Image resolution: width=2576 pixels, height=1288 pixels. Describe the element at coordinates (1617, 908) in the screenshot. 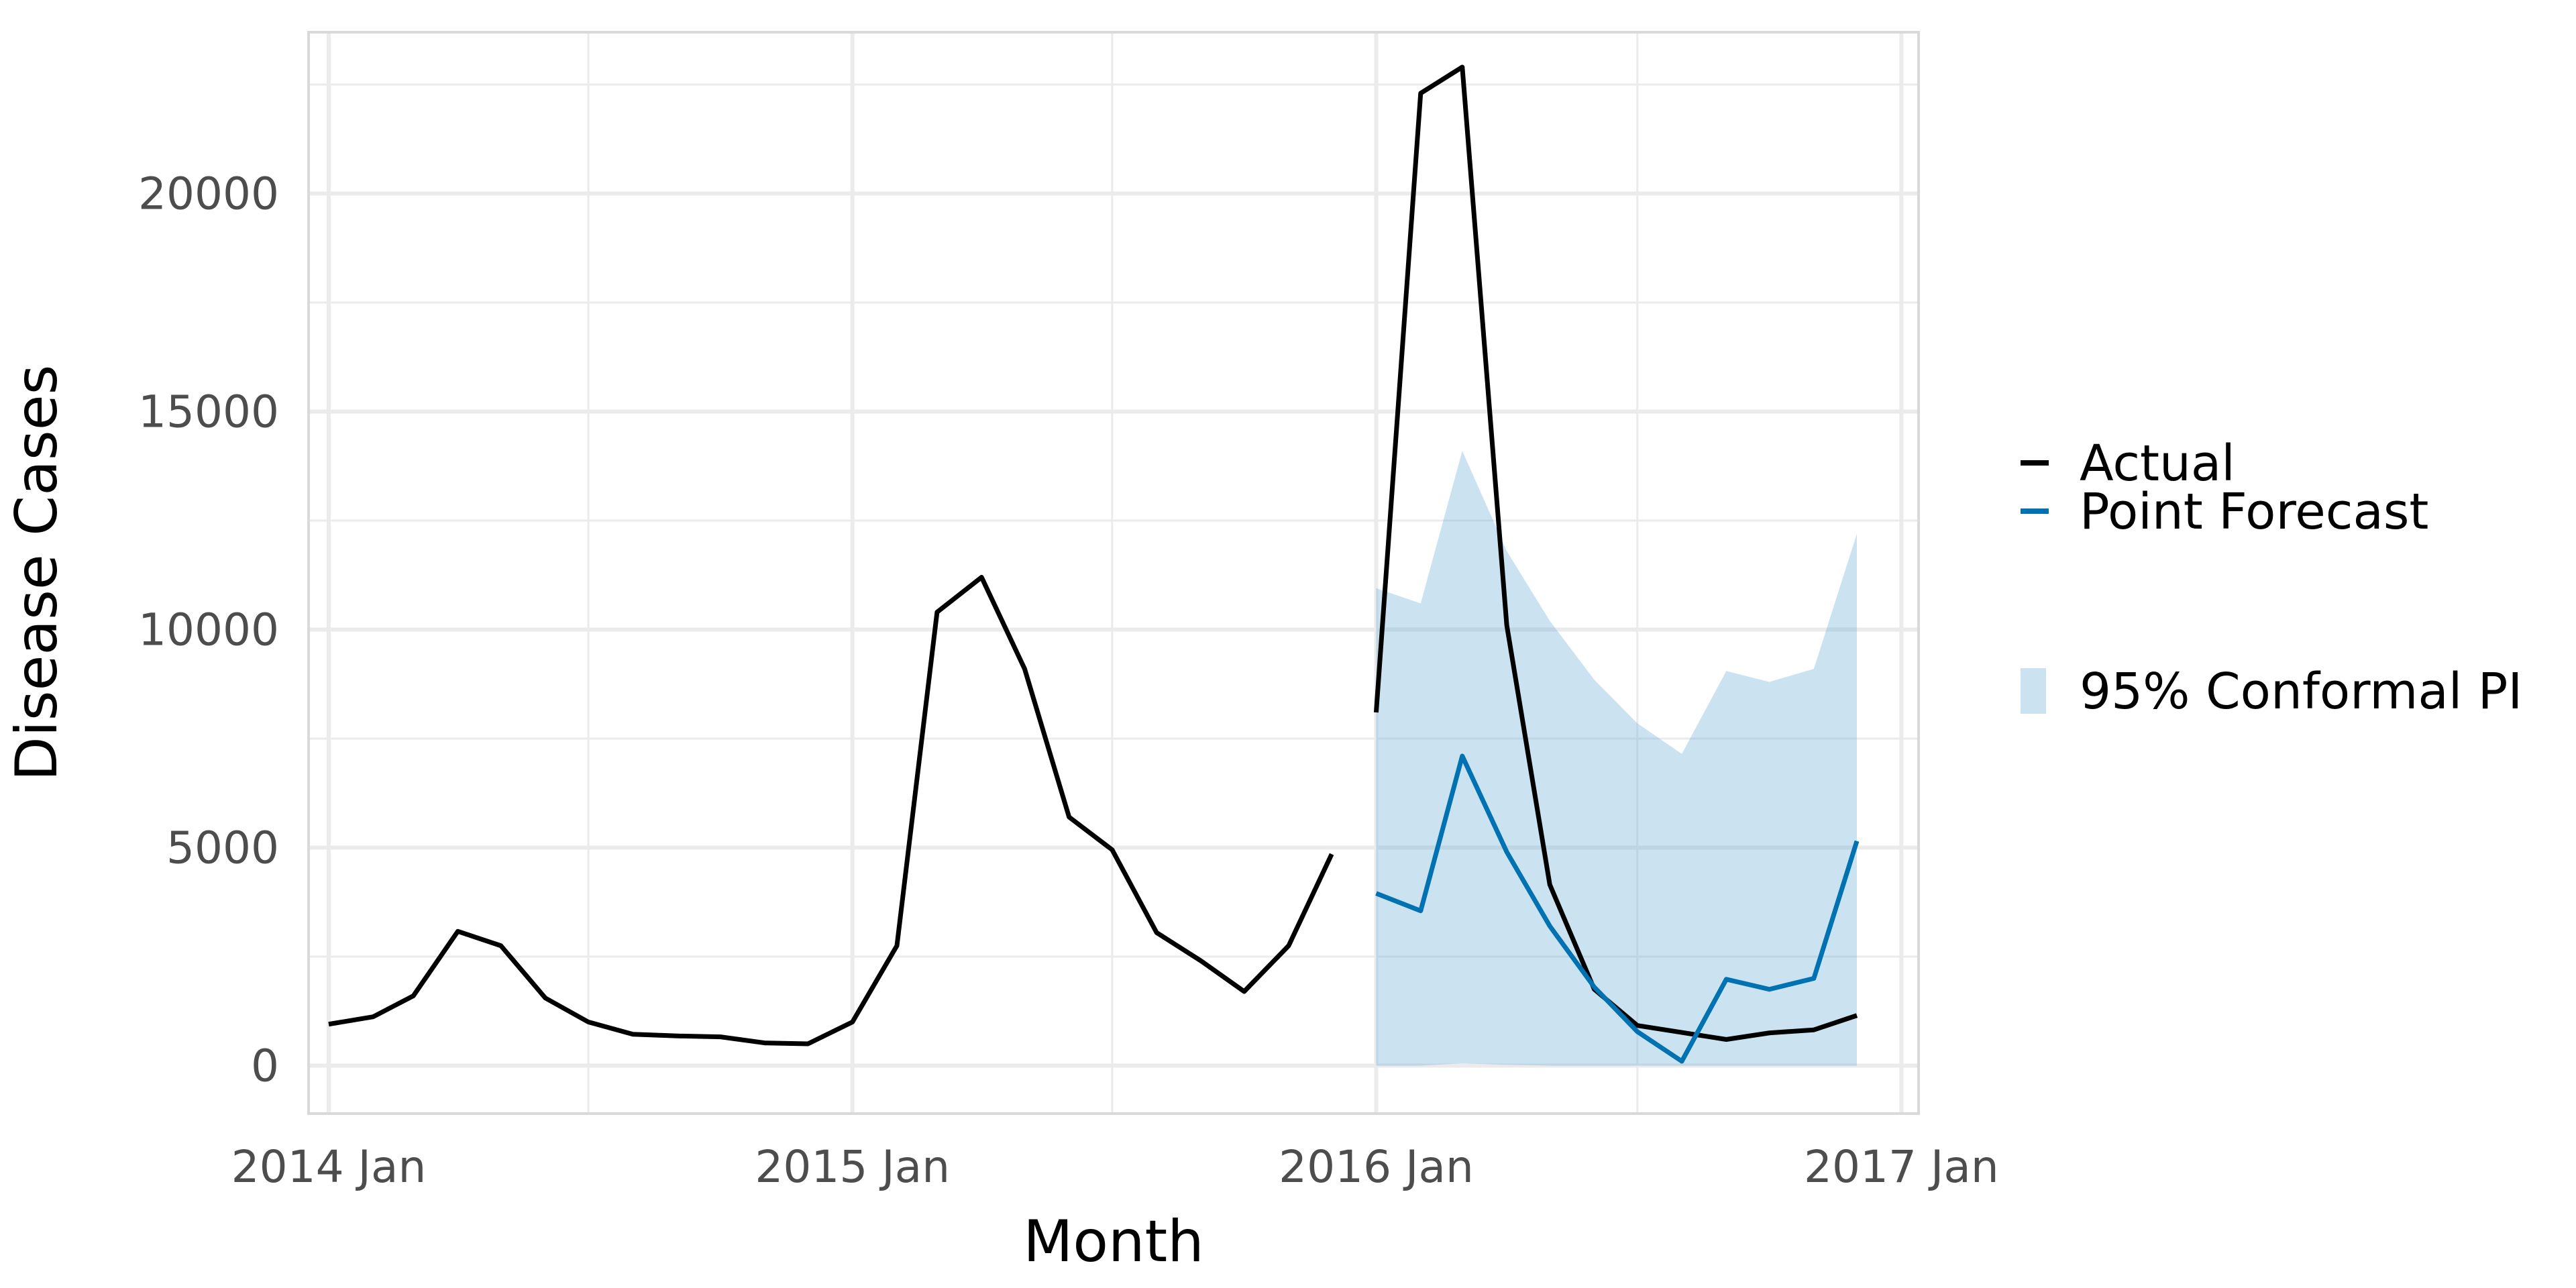

I see `point-forecast-line` at that location.